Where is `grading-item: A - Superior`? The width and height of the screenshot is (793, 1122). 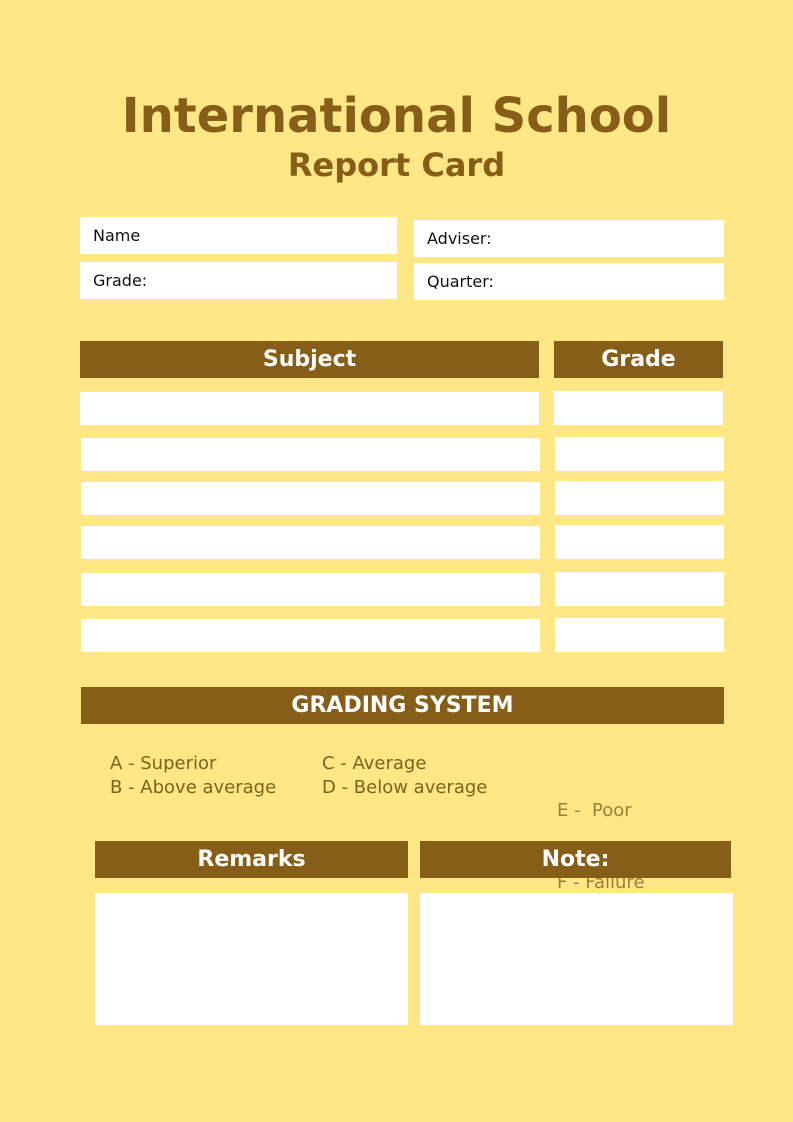 grading-item: A - Superior is located at coordinates (163, 763).